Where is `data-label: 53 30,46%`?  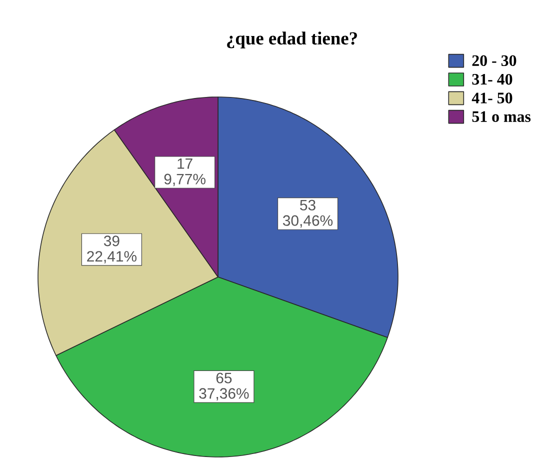
data-label: 53 30,46% is located at coordinates (307, 214).